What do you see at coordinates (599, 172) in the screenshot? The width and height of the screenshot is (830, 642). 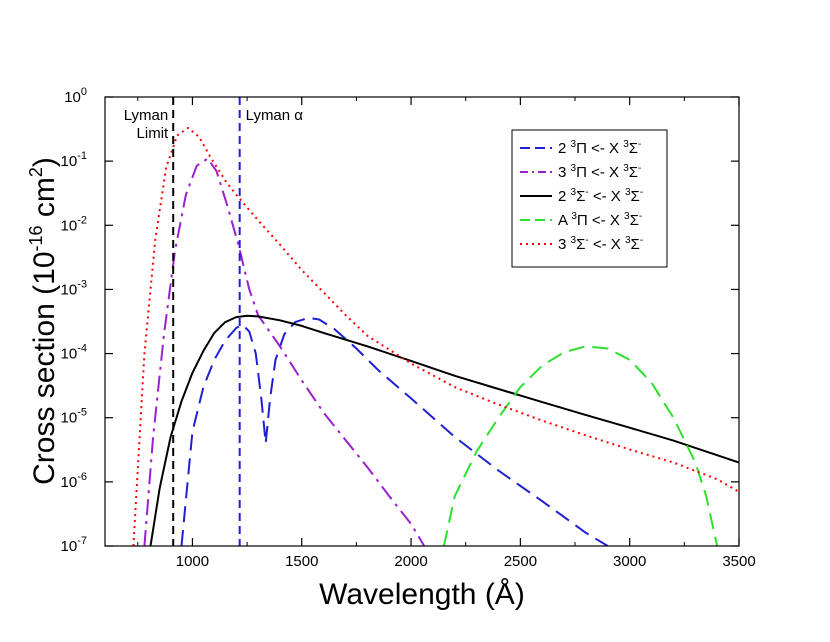 I see `legend-label-2: 3 3Π <- X 3Σ-` at bounding box center [599, 172].